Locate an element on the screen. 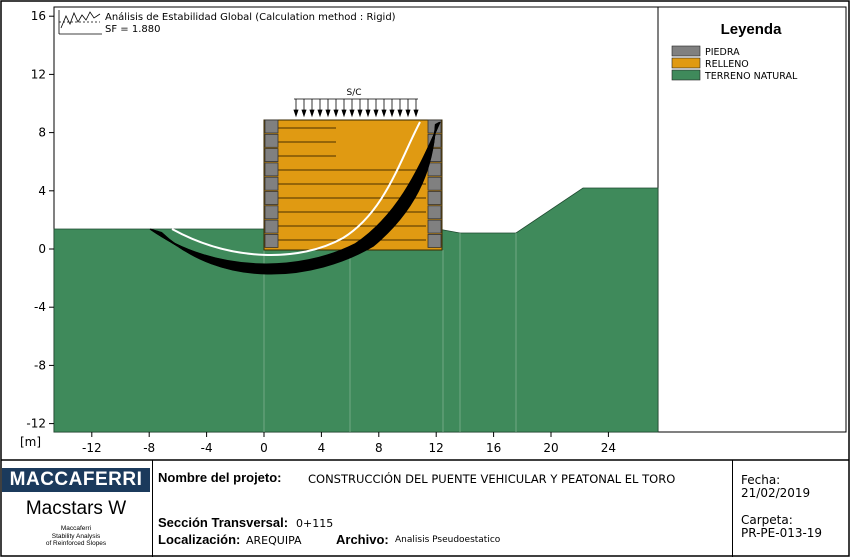  slip-surfaces is located at coordinates (295, 198).